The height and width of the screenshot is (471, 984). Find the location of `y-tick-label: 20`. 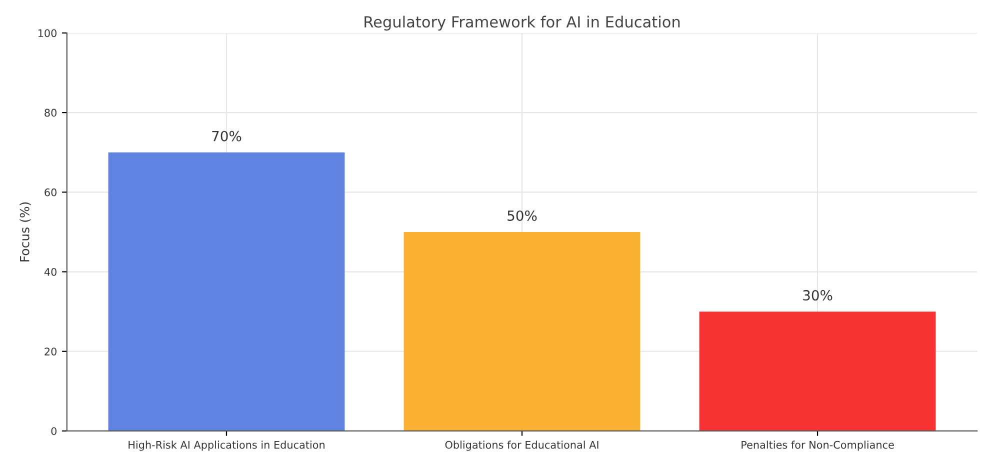

y-tick-label: 20 is located at coordinates (50, 352).